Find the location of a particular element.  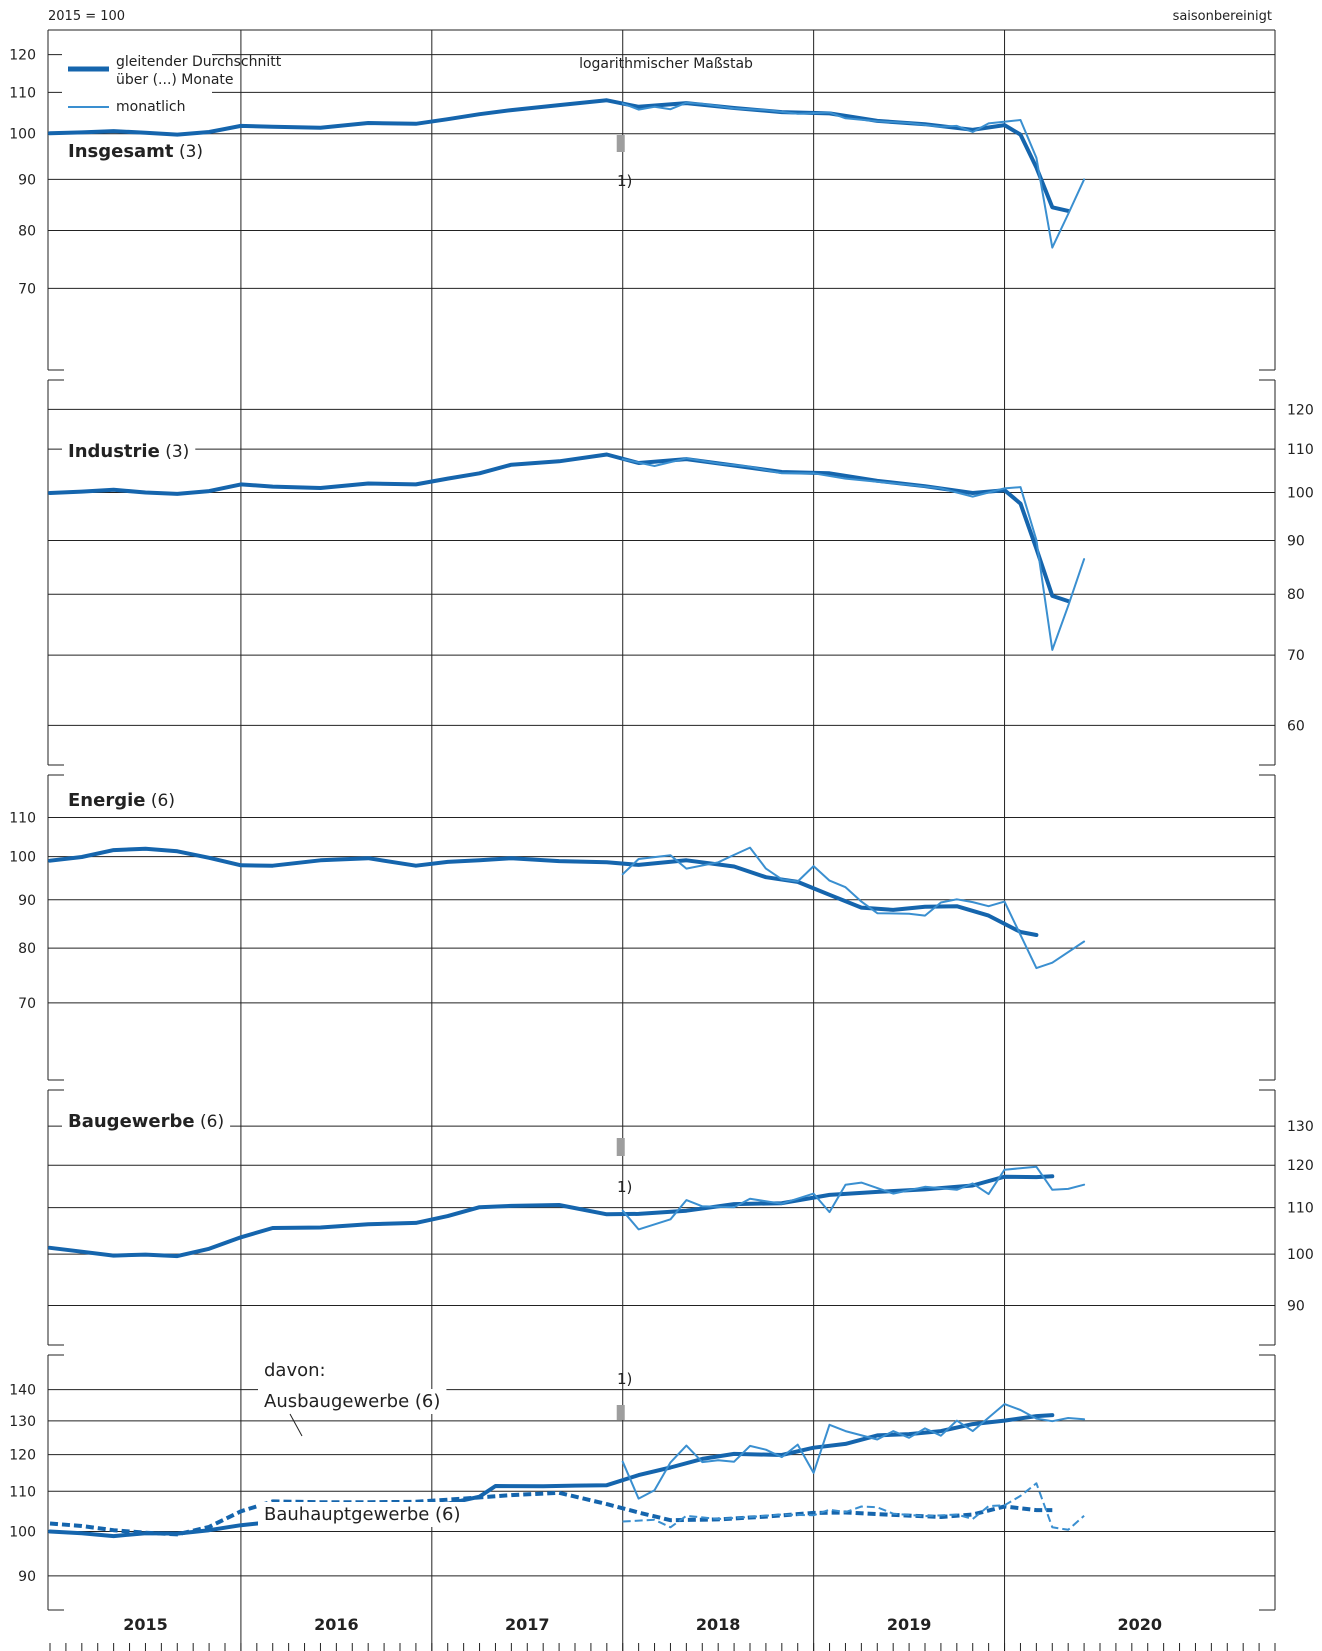

y-tick-label: 60 is located at coordinates (1296, 726).